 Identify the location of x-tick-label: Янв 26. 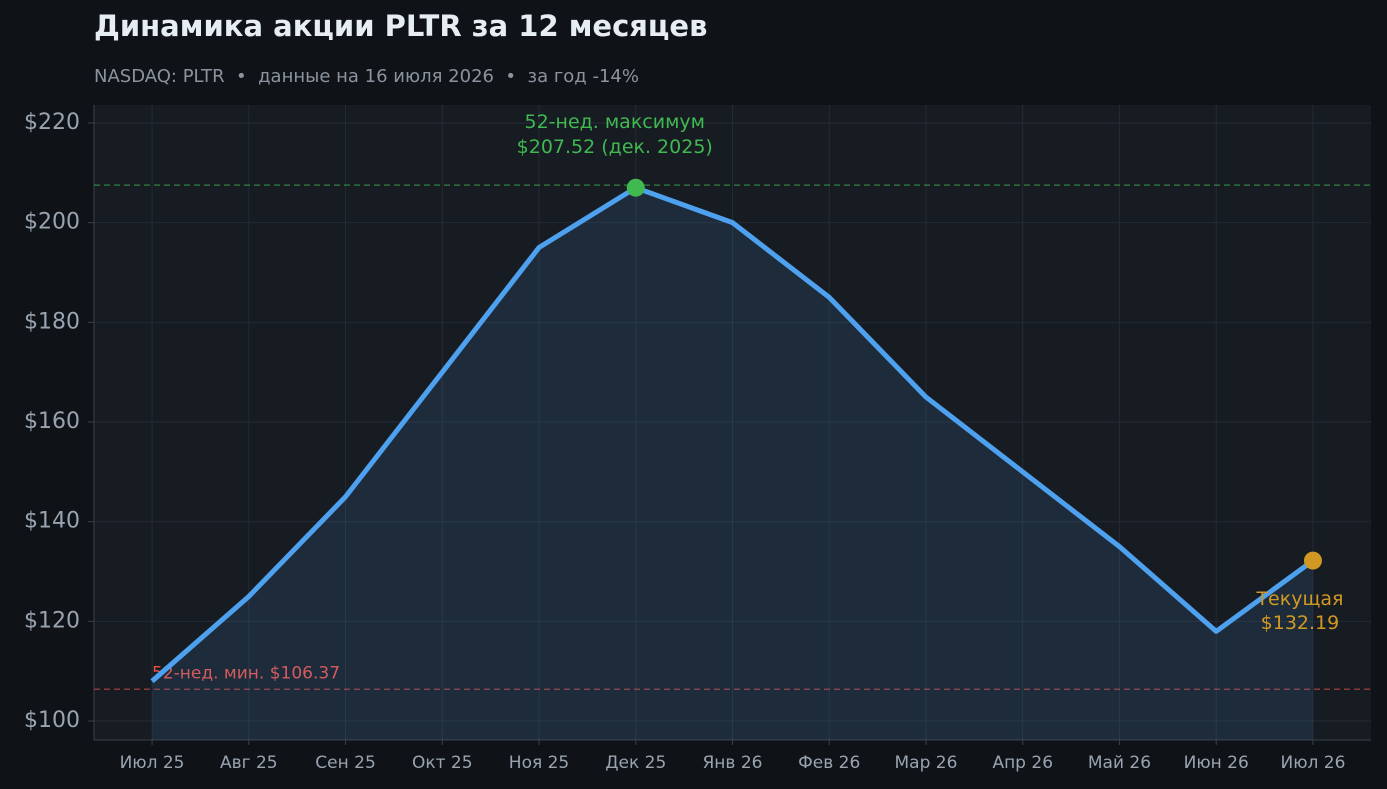
(733, 763).